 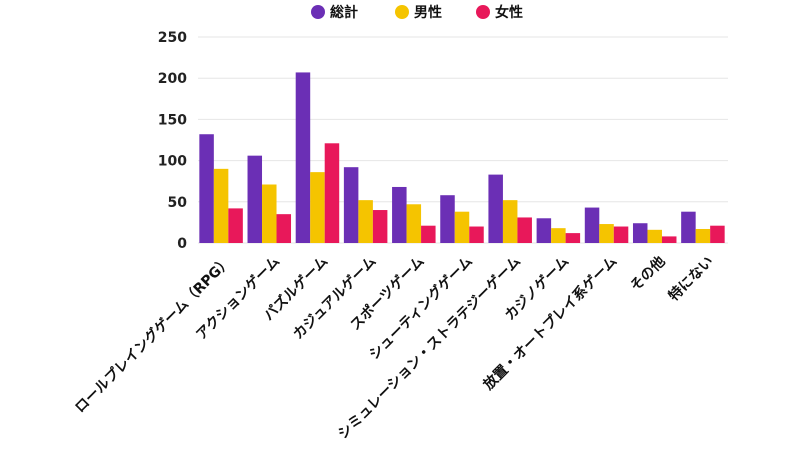 I want to click on x-category-label: その他, so click(x=648, y=274).